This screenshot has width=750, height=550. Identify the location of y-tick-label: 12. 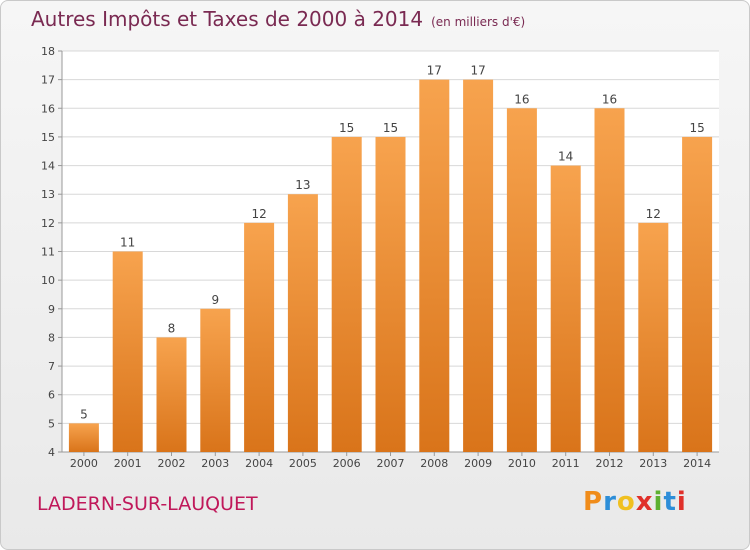
(48, 223).